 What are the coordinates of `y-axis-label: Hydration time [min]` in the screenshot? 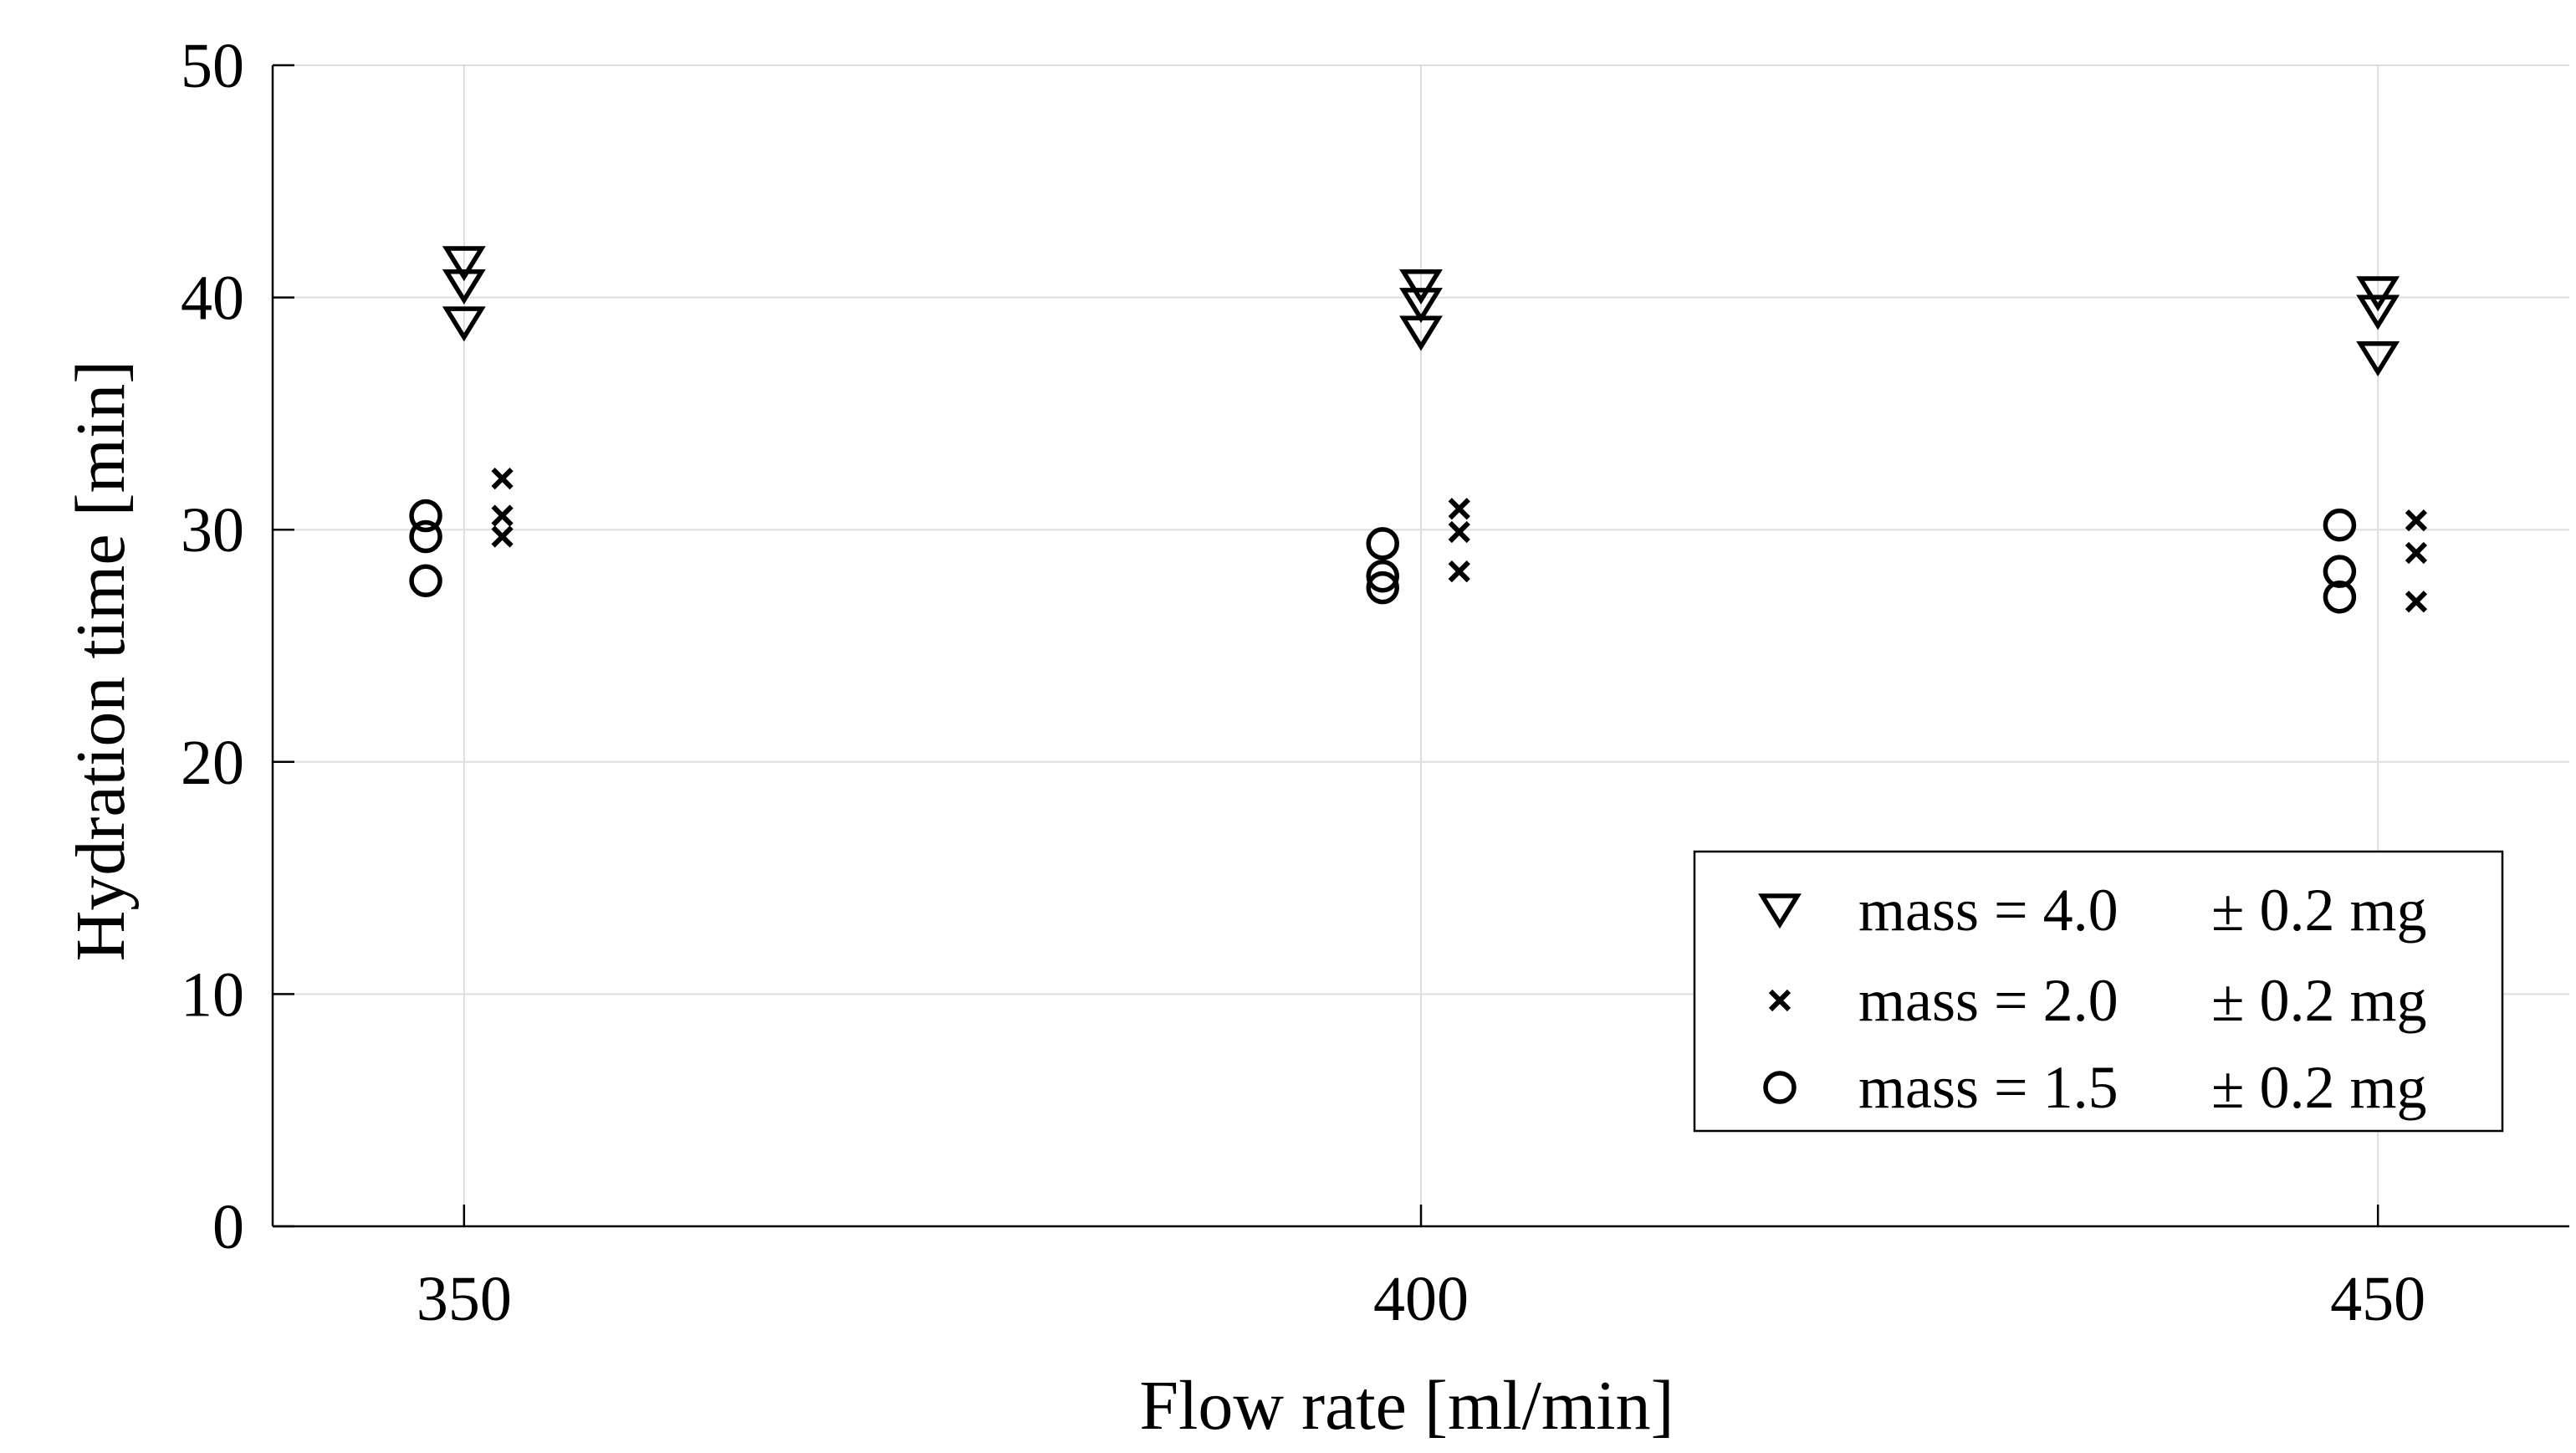 It's located at (101, 661).